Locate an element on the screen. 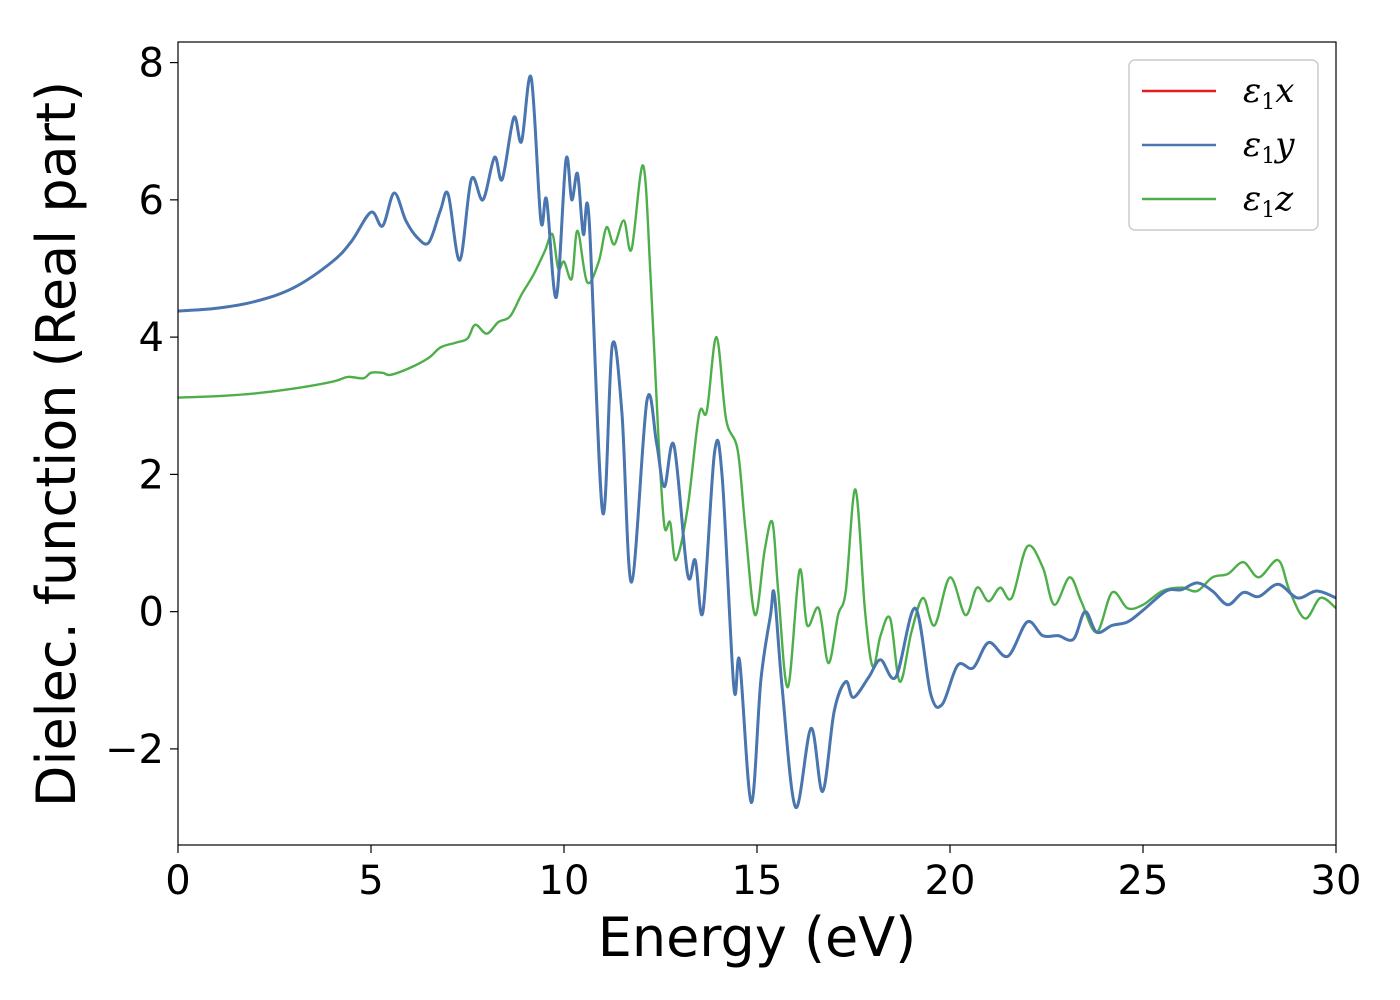  legend-label-eps1z: ε1z is located at coordinates (1268, 201).